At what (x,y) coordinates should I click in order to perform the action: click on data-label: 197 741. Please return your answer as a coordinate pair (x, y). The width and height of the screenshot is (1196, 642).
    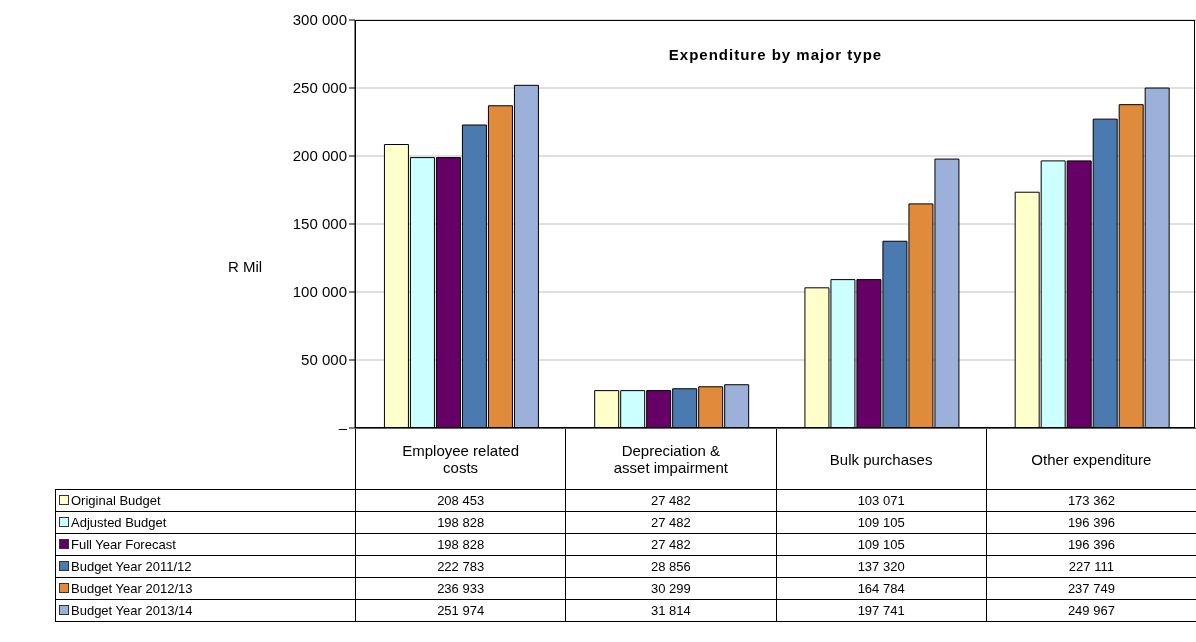
    Looking at the image, I should click on (881, 610).